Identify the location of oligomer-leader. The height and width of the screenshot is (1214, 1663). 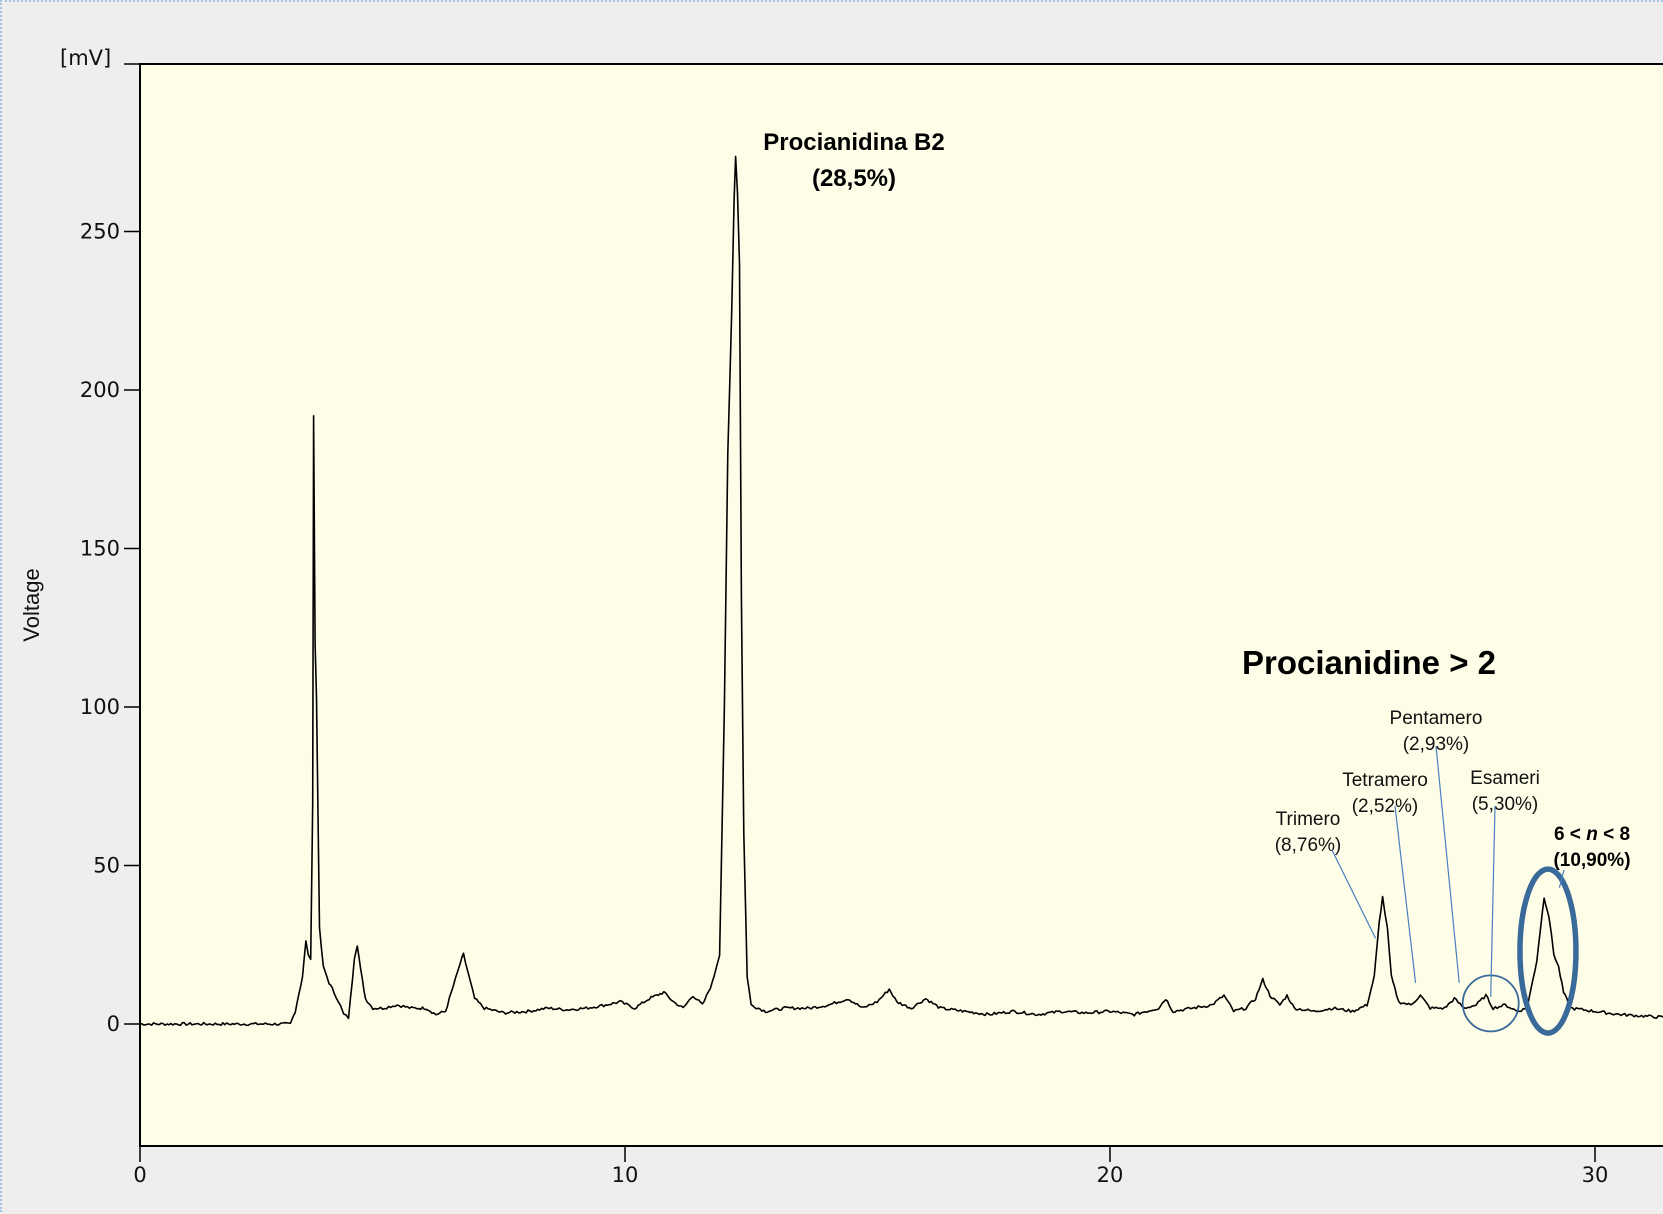
(1561, 878).